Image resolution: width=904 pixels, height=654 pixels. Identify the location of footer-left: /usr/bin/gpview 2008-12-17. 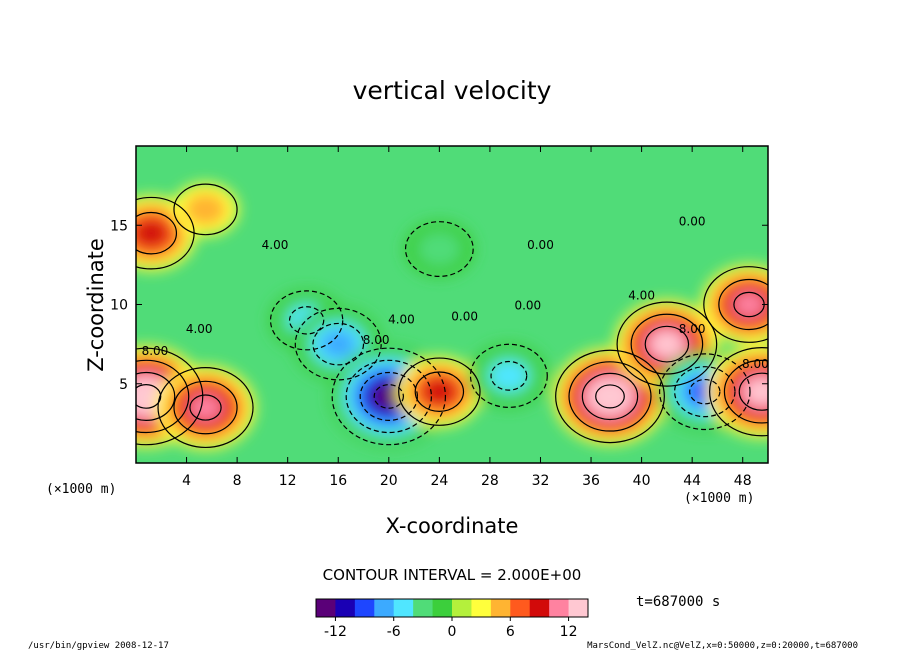
(98, 646).